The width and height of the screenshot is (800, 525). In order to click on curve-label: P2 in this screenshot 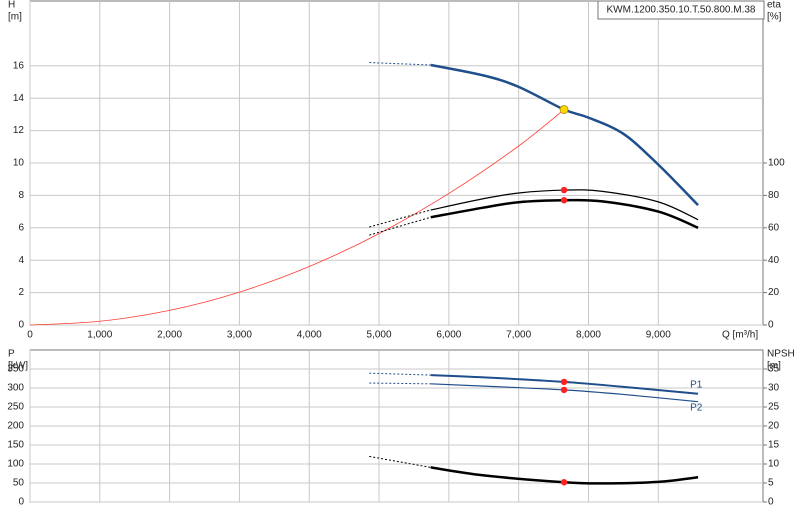, I will do `click(696, 407)`.